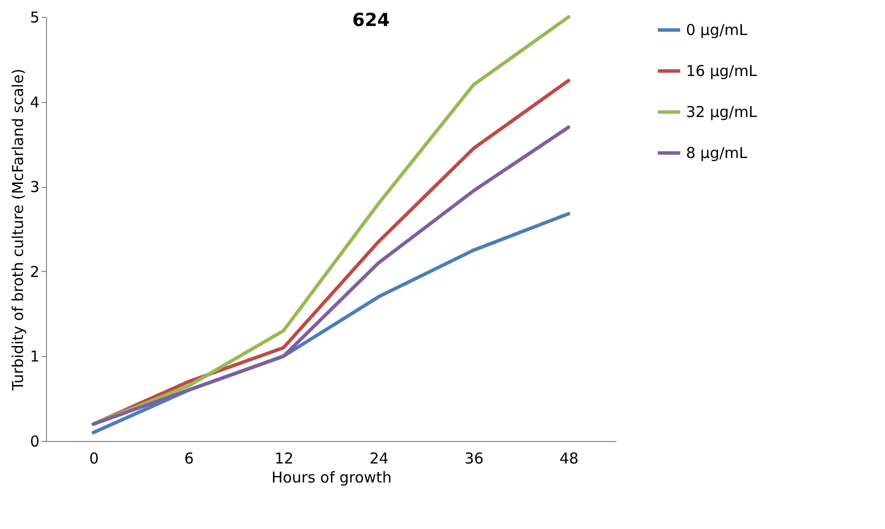  Describe the element at coordinates (722, 112) in the screenshot. I see `legend-label: 32 μg/mL` at that location.